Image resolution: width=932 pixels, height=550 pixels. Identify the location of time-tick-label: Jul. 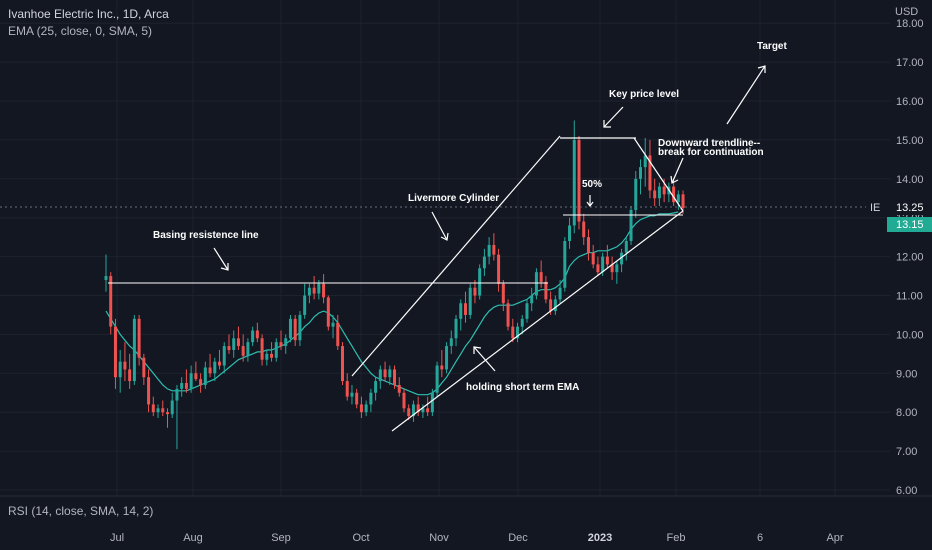
(117, 538).